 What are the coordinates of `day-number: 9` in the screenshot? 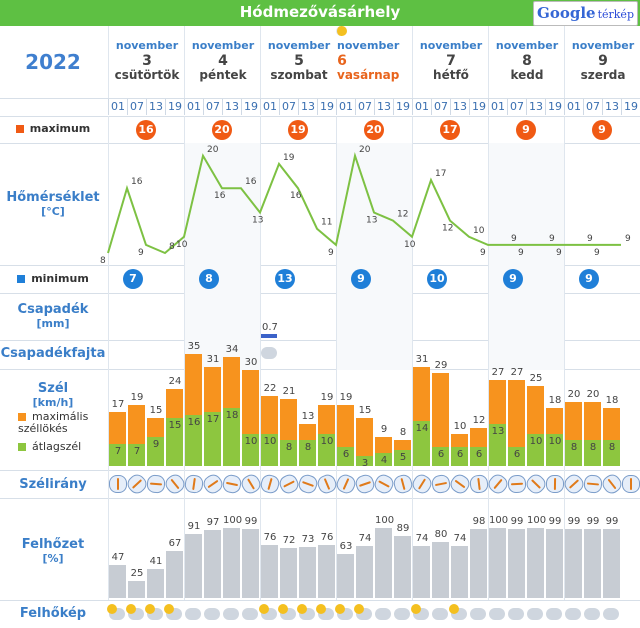 It's located at (603, 61).